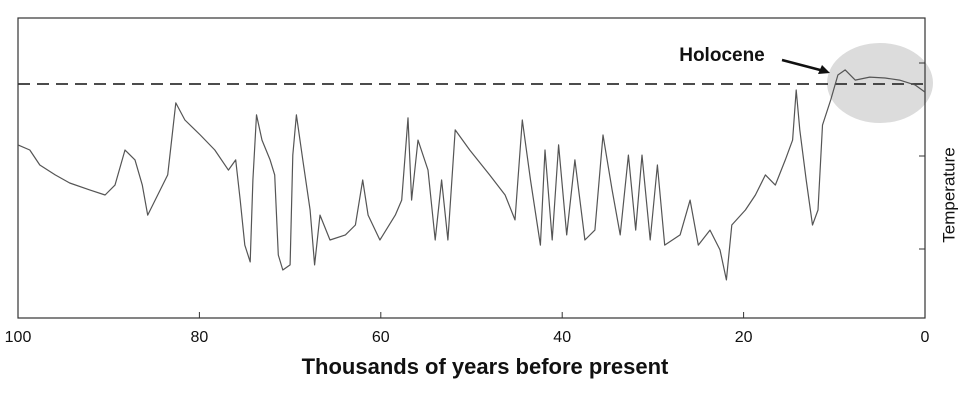 Image resolution: width=970 pixels, height=402 pixels. I want to click on x-axis-label: Thousands of years before present, so click(485, 366).